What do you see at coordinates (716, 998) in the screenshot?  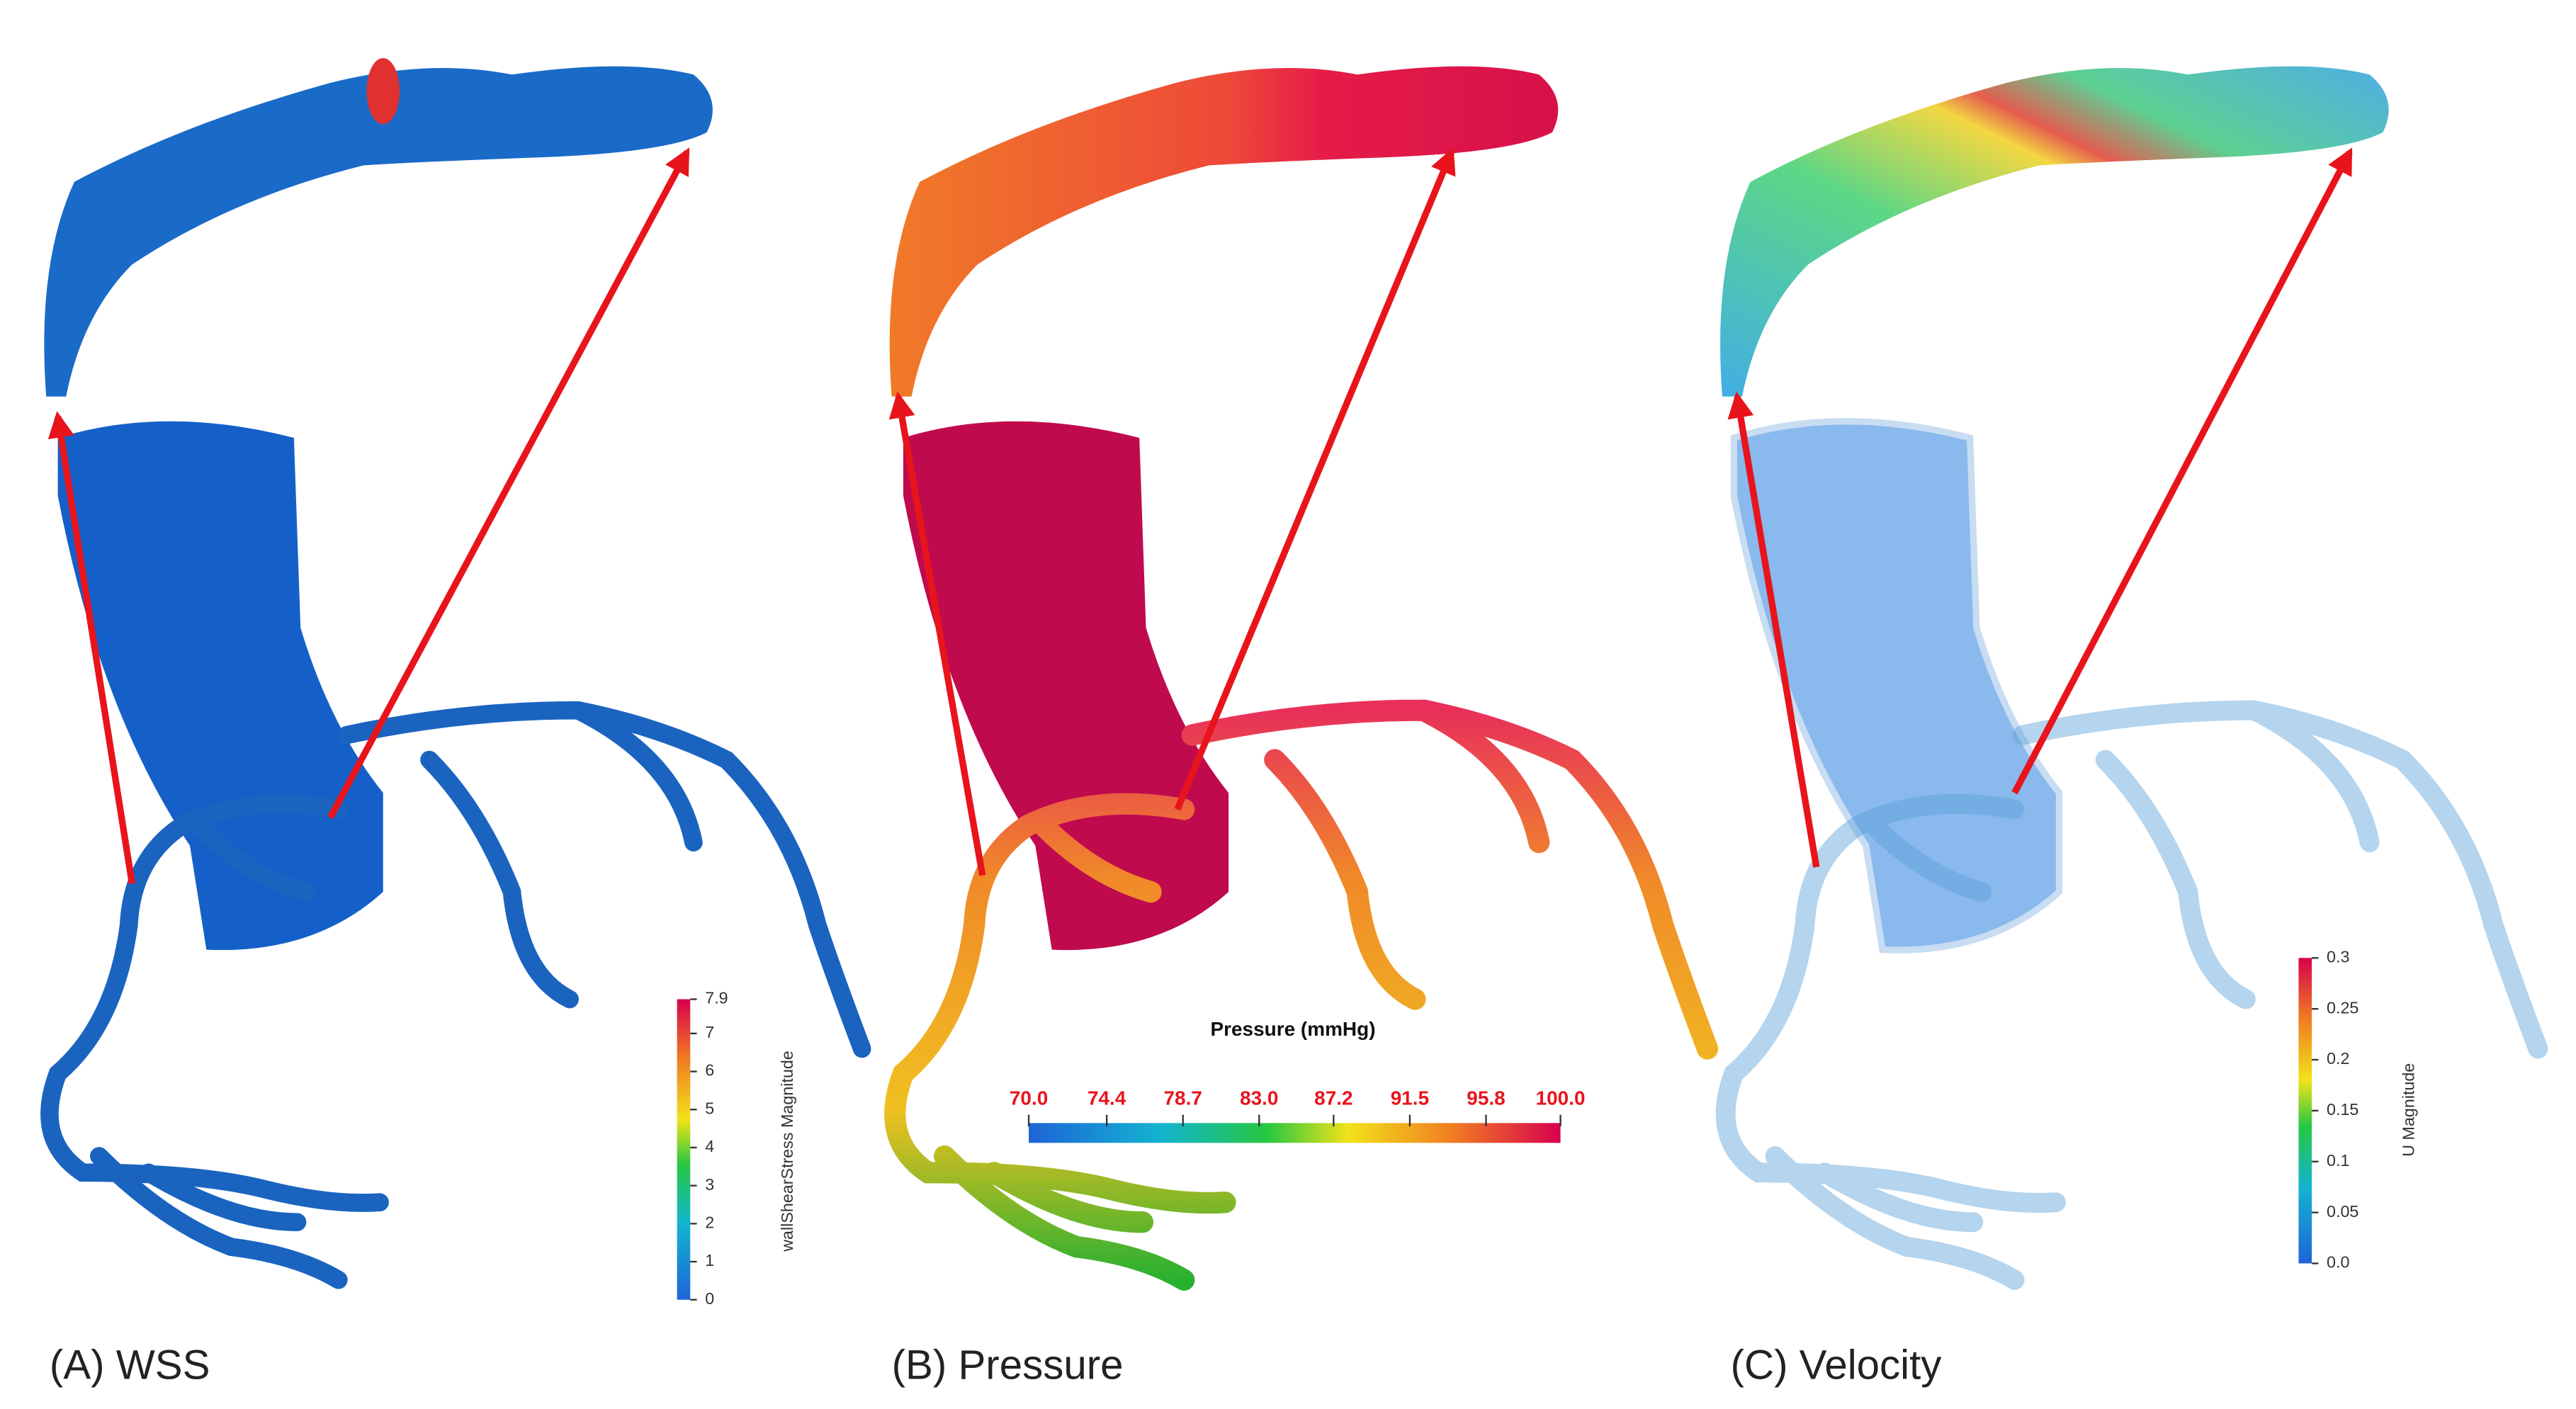 I see `tick-label: 7.9` at bounding box center [716, 998].